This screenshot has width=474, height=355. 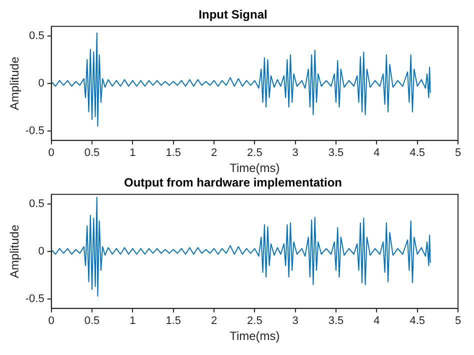 What do you see at coordinates (233, 183) in the screenshot?
I see `chart-title: Output from hardware implementation` at bounding box center [233, 183].